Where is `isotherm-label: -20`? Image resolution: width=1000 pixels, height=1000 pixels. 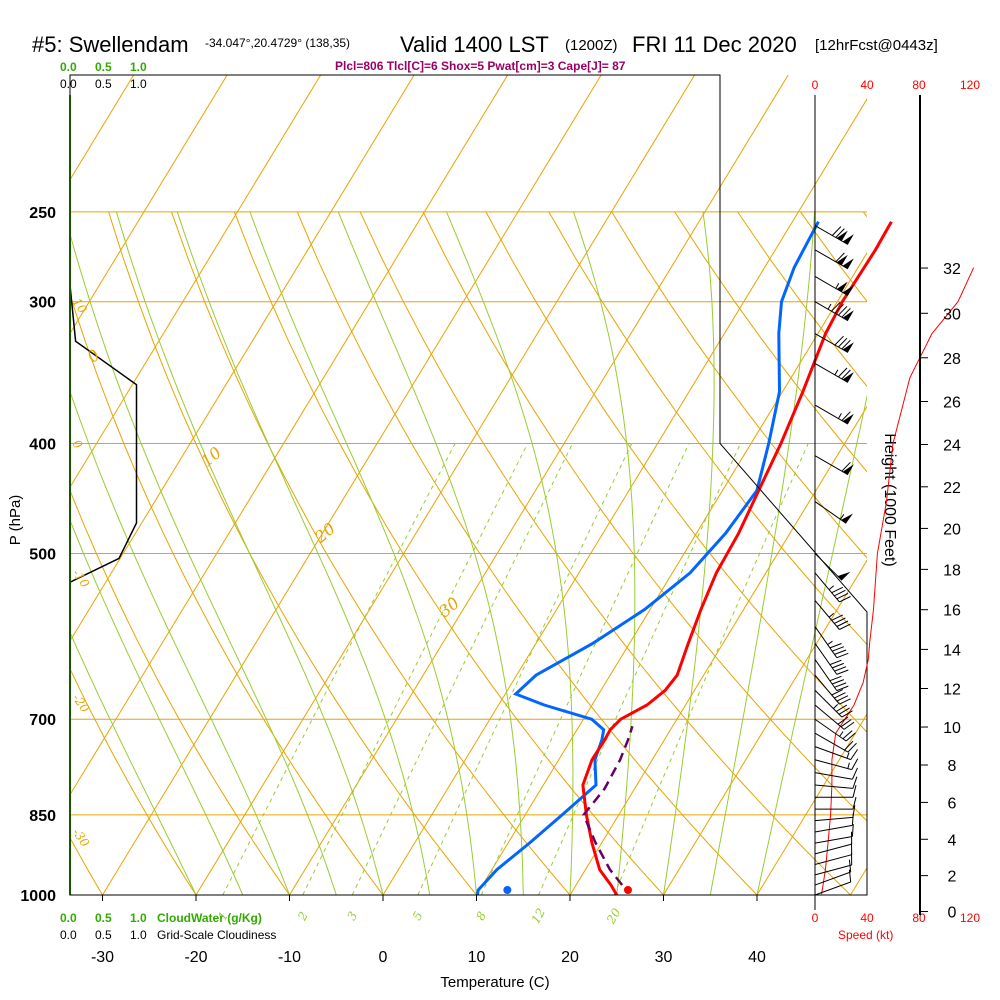
isotherm-label: -20 is located at coordinates (81, 703).